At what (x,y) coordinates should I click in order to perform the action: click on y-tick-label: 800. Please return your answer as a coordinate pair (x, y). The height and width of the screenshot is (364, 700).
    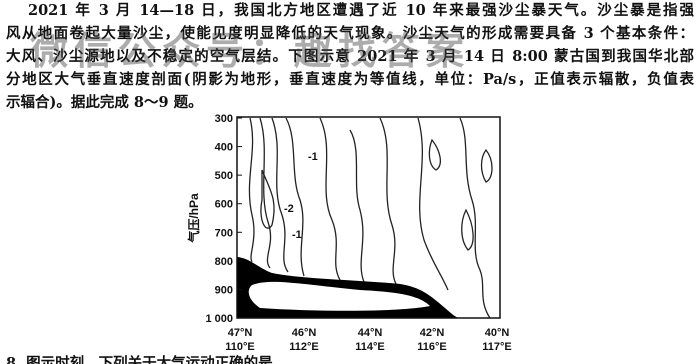
    Looking at the image, I should click on (224, 262).